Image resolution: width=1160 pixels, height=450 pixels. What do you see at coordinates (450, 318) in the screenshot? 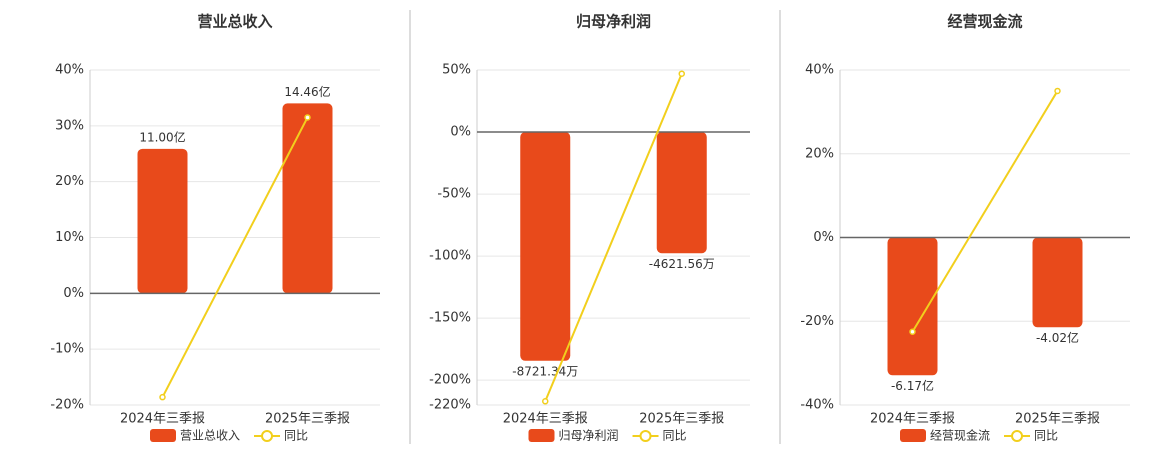
I see `y-tick-label: -150%` at bounding box center [450, 318].